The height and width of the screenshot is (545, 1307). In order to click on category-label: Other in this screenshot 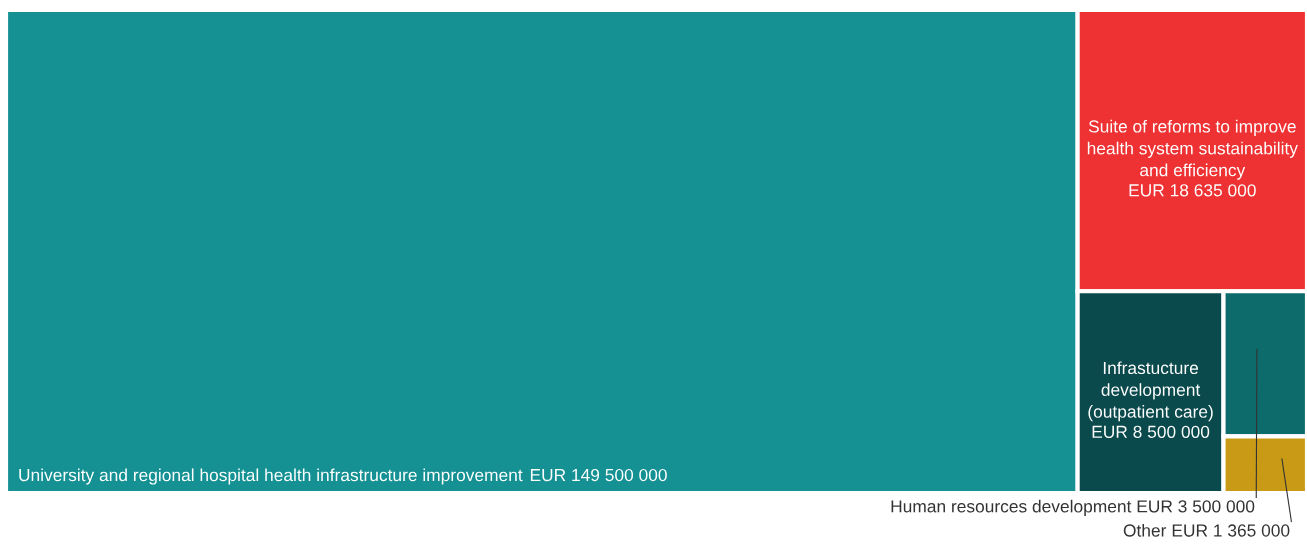, I will do `click(1145, 530)`.